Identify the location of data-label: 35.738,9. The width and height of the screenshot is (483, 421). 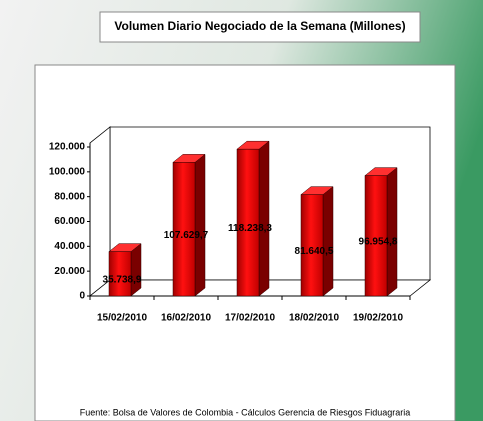
(122, 279).